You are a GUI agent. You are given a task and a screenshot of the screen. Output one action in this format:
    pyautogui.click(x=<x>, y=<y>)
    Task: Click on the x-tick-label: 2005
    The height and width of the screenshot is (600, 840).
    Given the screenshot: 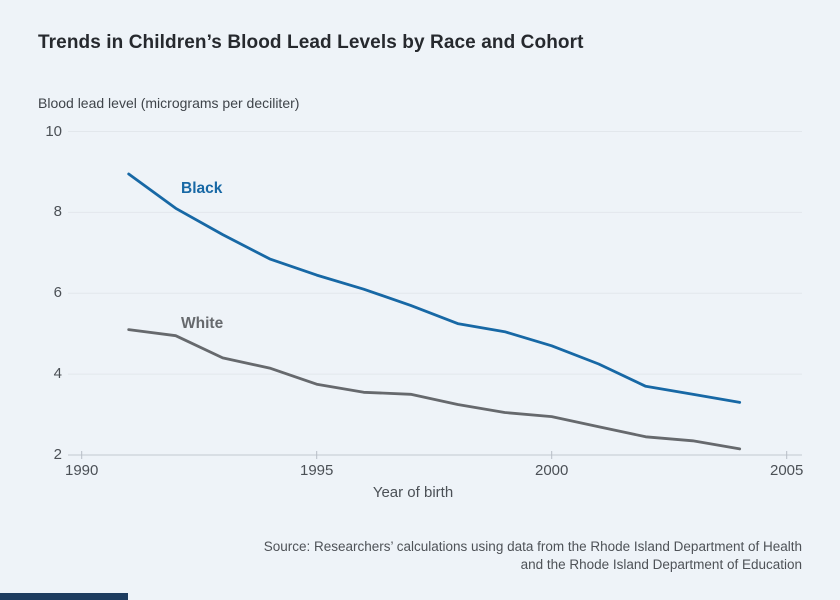 What is the action you would take?
    pyautogui.click(x=787, y=470)
    